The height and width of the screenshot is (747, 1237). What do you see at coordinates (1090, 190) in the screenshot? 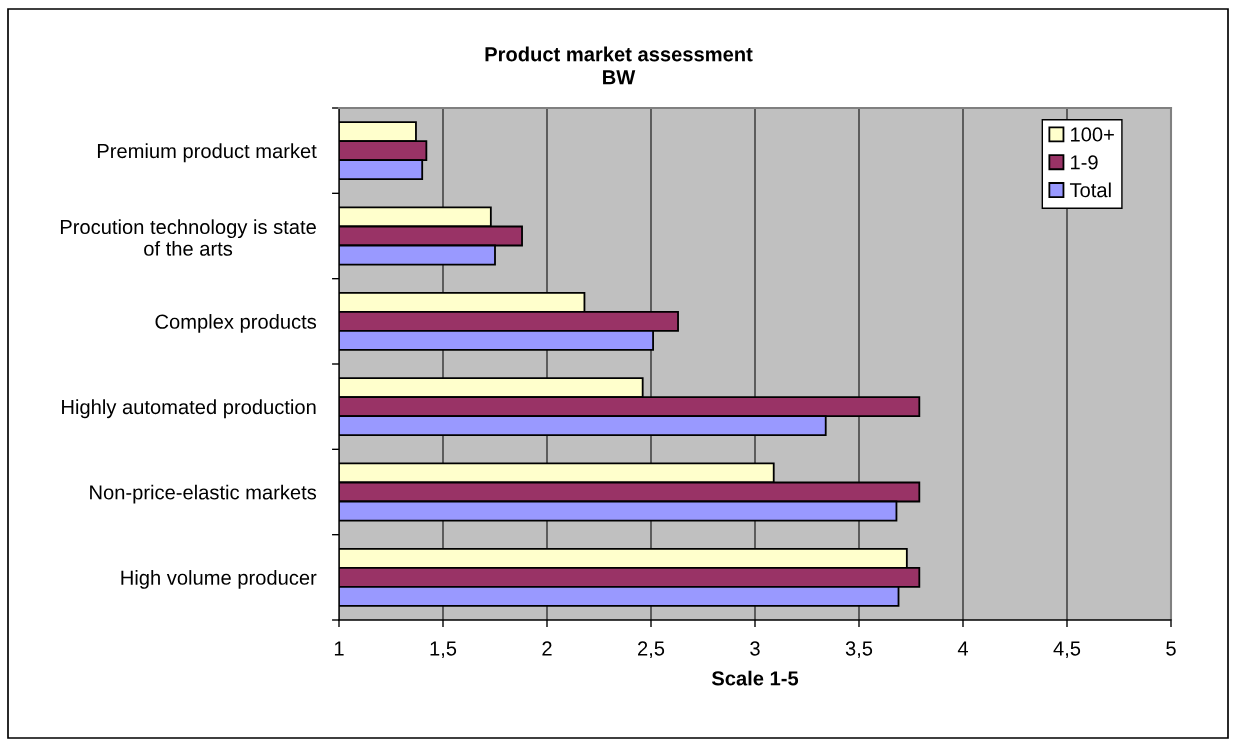
I see `legend-label: Total` at bounding box center [1090, 190].